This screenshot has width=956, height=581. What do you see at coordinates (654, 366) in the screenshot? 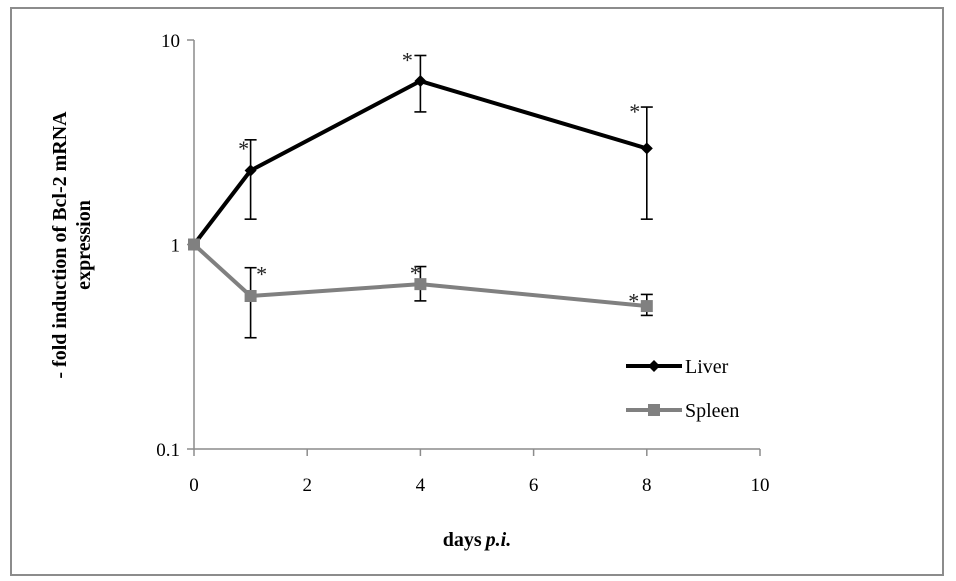
I see `legend-marker-diamond` at bounding box center [654, 366].